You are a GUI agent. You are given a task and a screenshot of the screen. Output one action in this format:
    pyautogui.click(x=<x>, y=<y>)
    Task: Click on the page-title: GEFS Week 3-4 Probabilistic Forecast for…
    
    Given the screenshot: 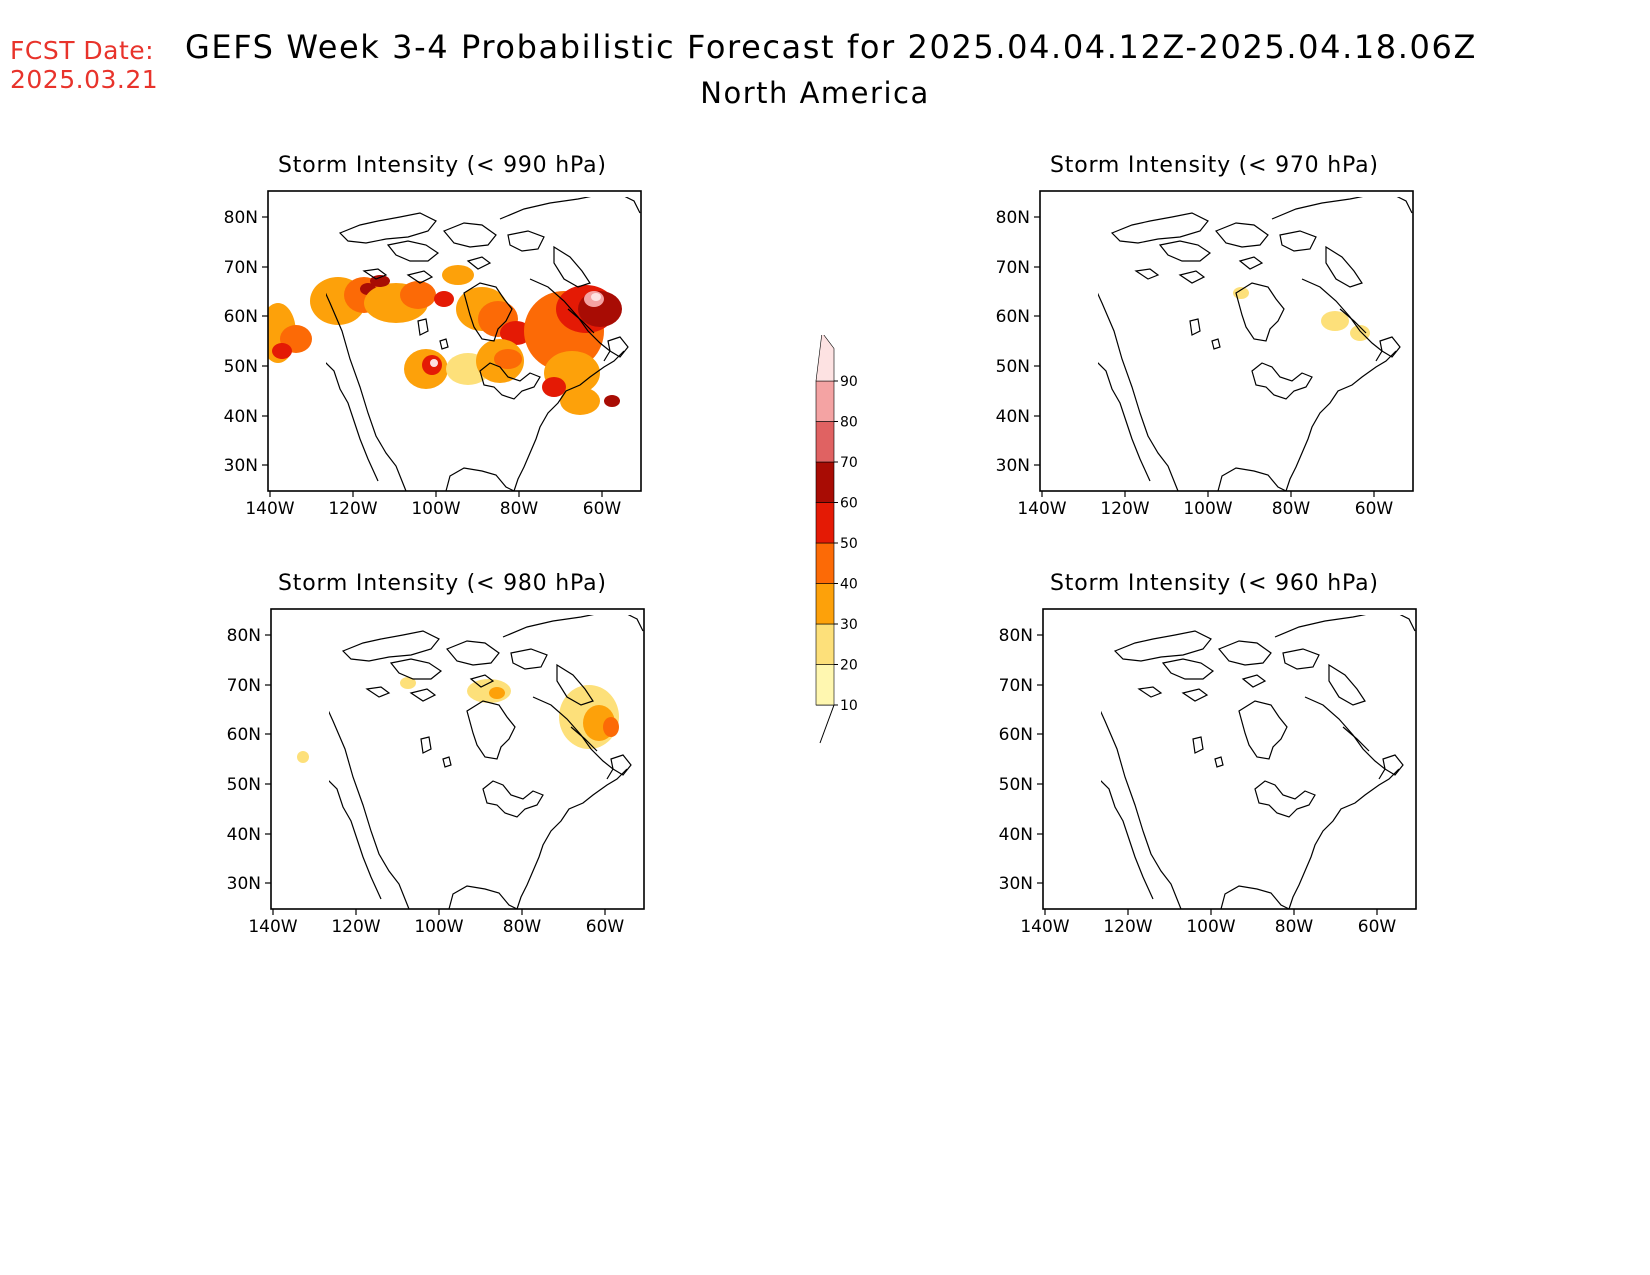 What is the action you would take?
    pyautogui.click(x=831, y=47)
    